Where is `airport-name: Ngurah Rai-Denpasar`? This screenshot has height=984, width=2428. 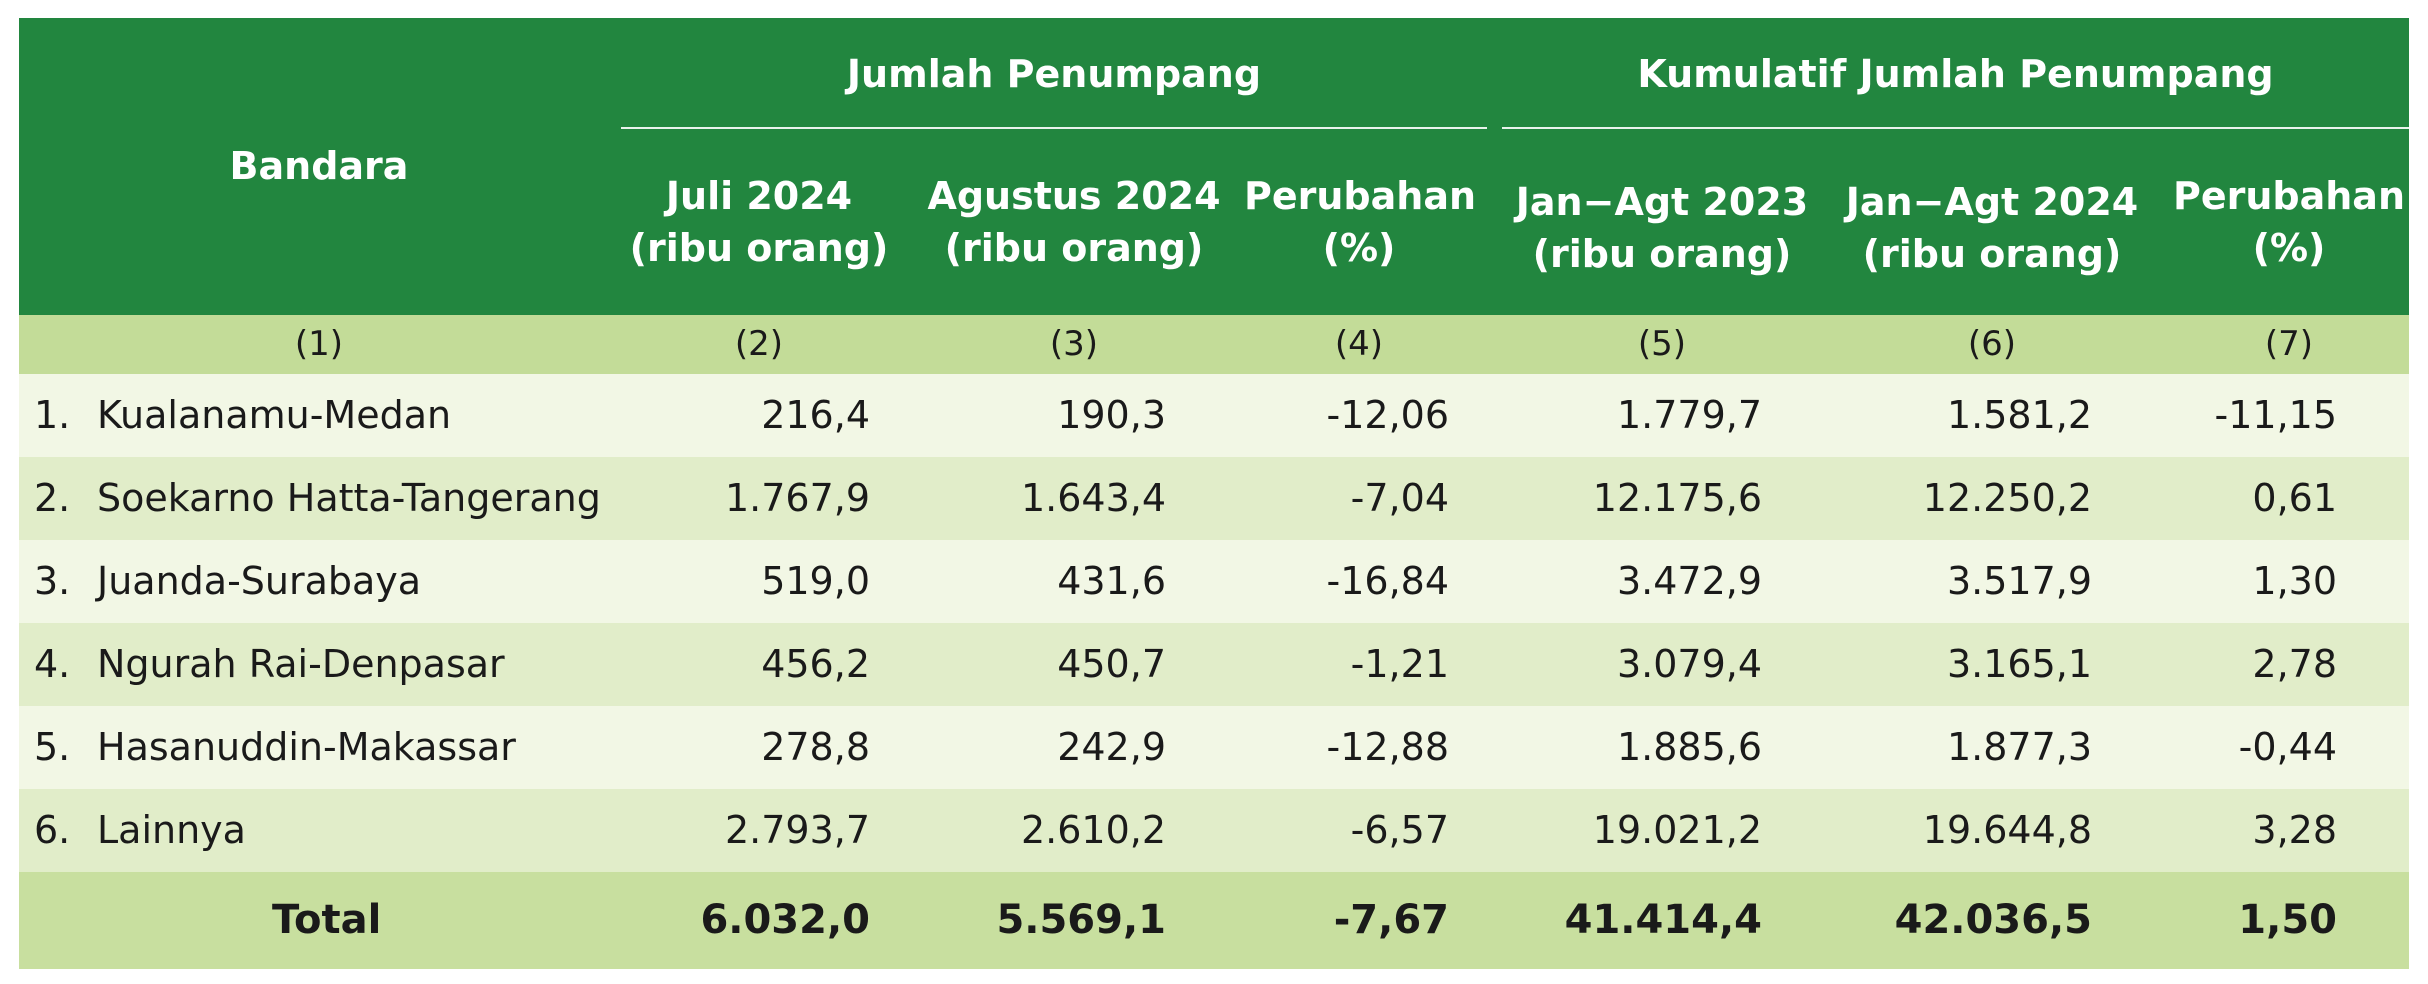
airport-name: Ngurah Rai-Denpasar is located at coordinates (301, 664).